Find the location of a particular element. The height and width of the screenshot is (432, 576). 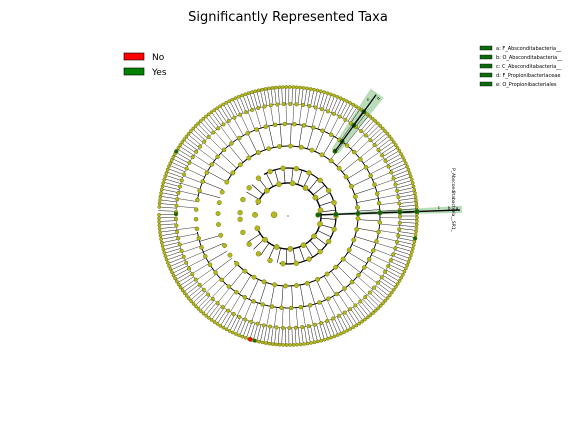

non-significant-node is located at coordinates (250, 339).